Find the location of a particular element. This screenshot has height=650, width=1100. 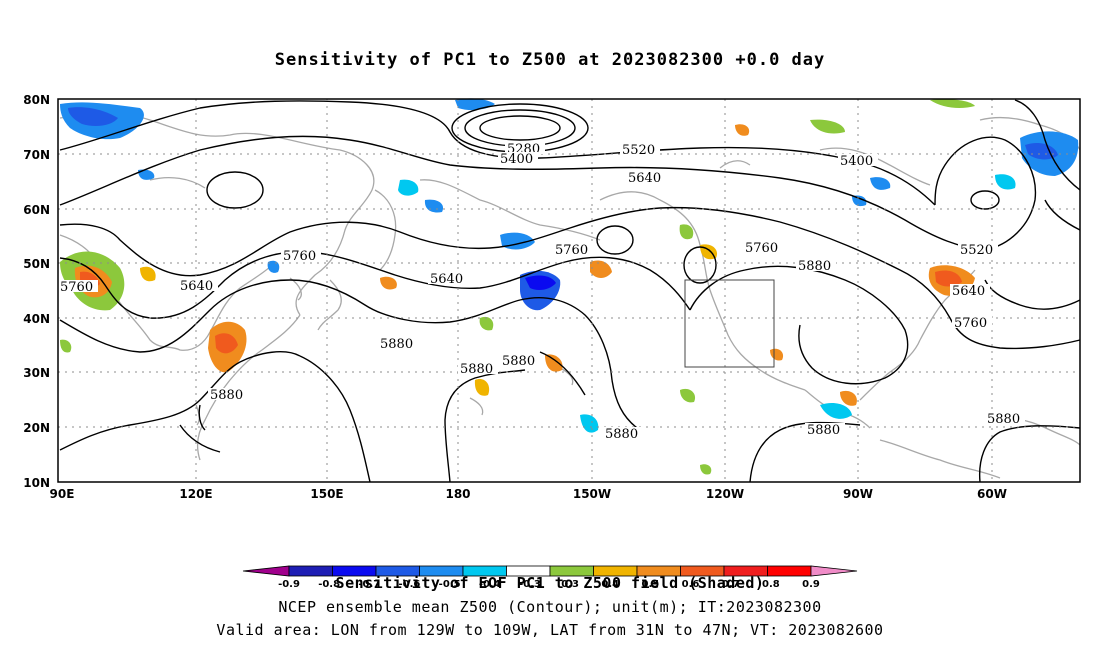

valid-area-box is located at coordinates (729, 323).